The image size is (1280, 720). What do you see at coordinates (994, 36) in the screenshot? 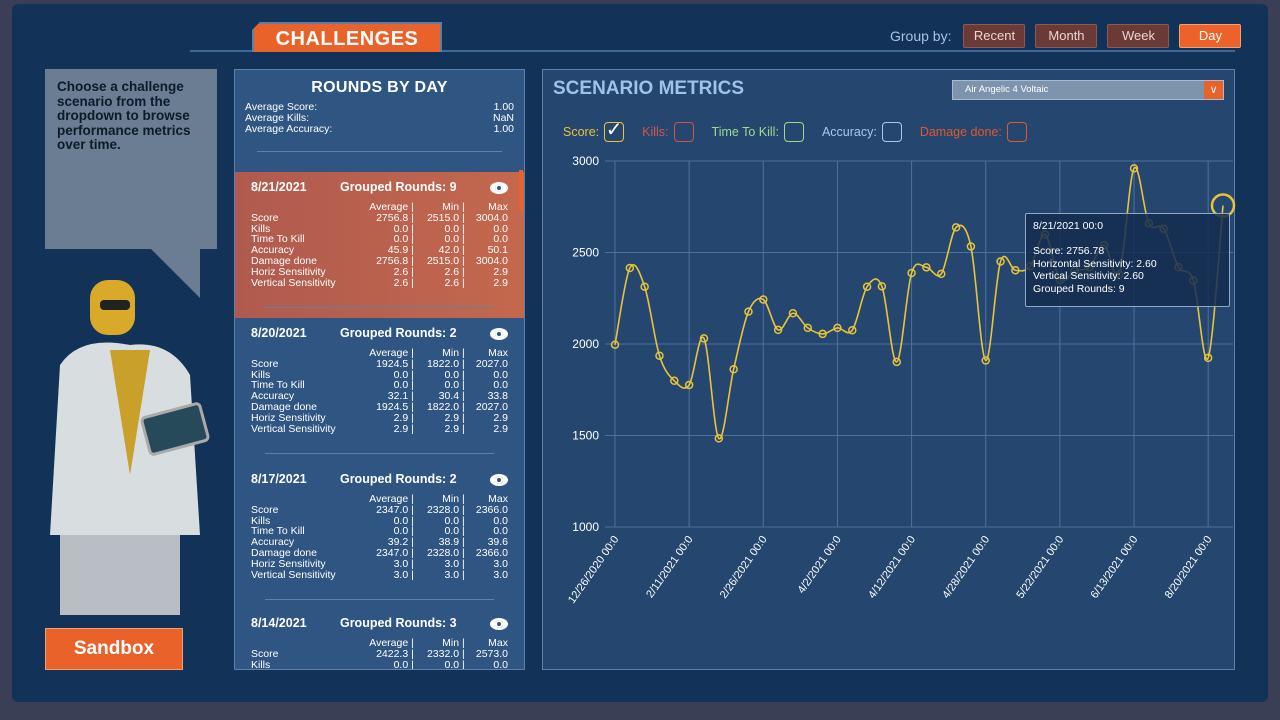
I see `group-recent-button: Recent` at bounding box center [994, 36].